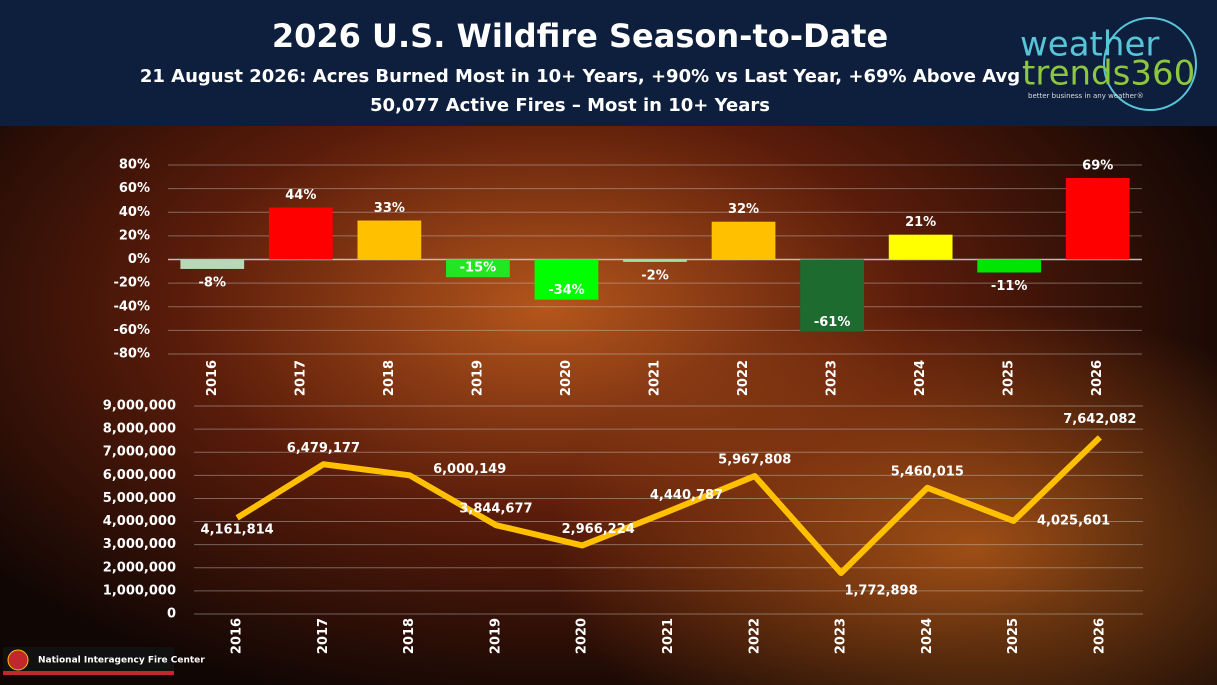  Describe the element at coordinates (300, 195) in the screenshot. I see `data-label: 44%` at that location.